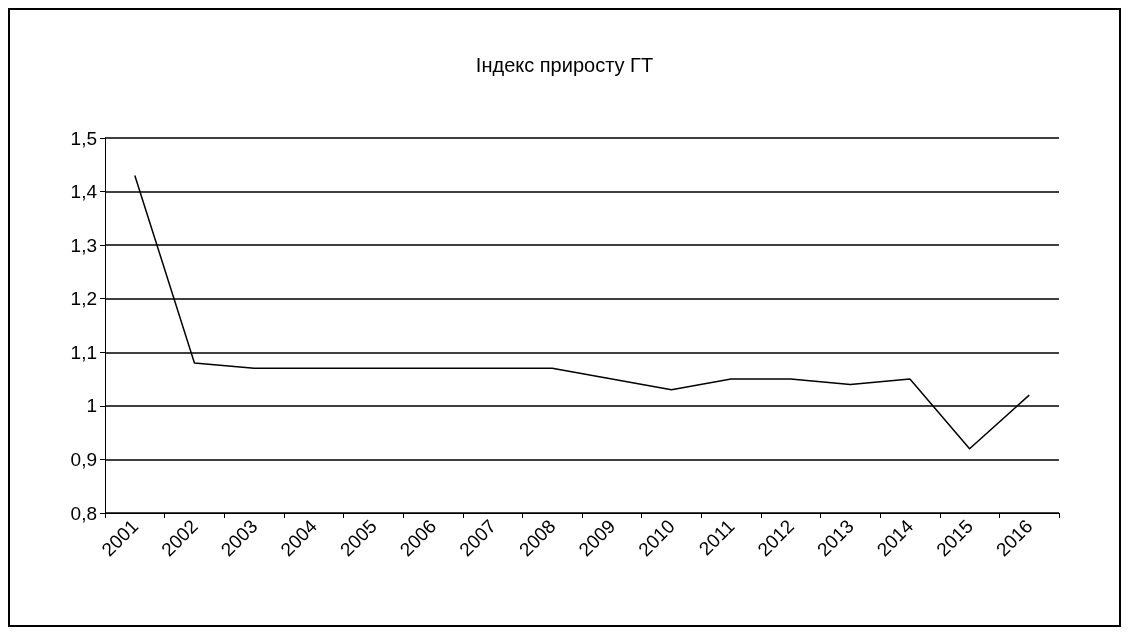 This screenshot has width=1129, height=635. I want to click on y-tick-label: 1,2, so click(83, 299).